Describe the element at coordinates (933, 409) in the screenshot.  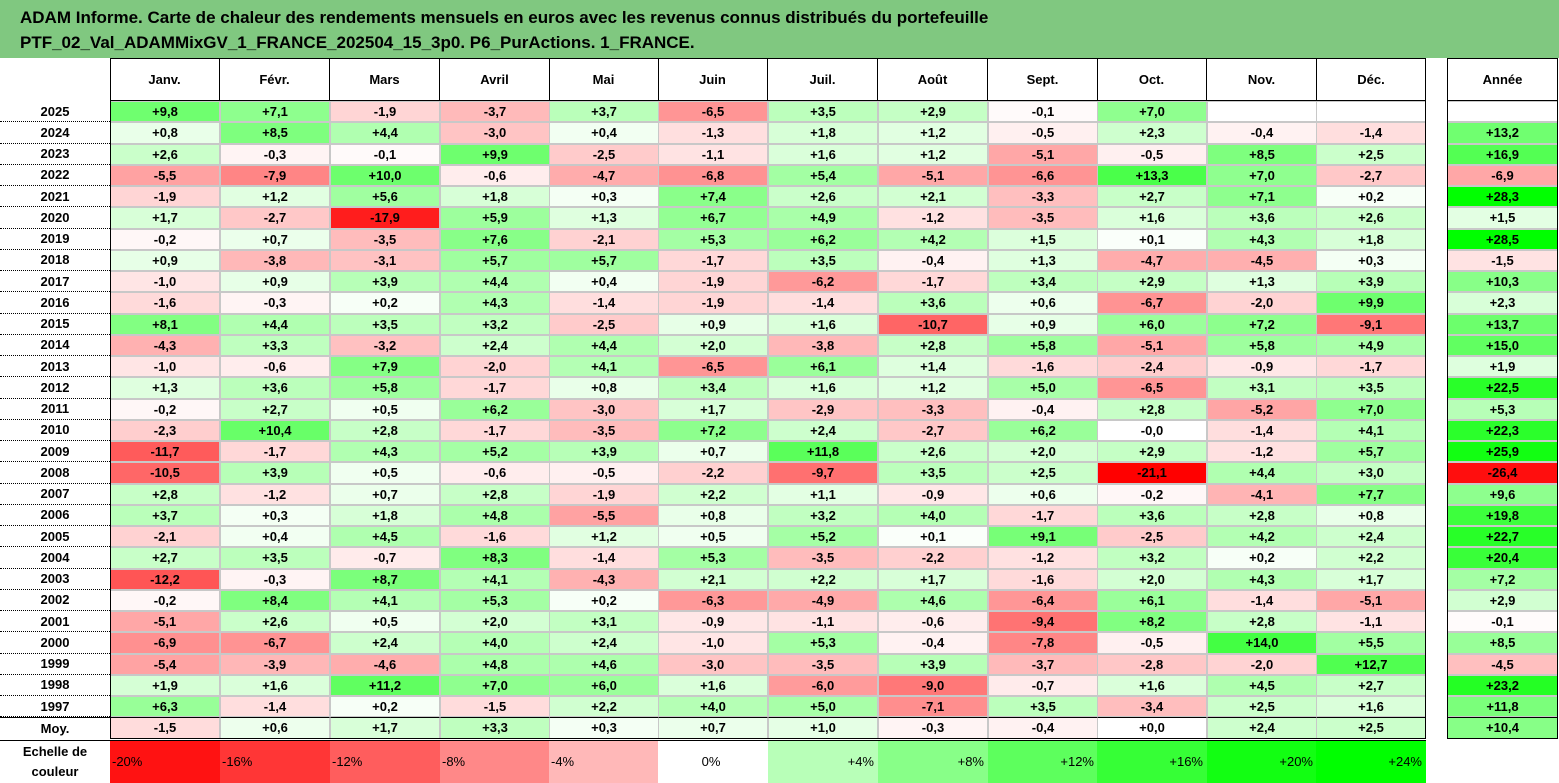
I see `cell-2011-8: -3,3` at that location.